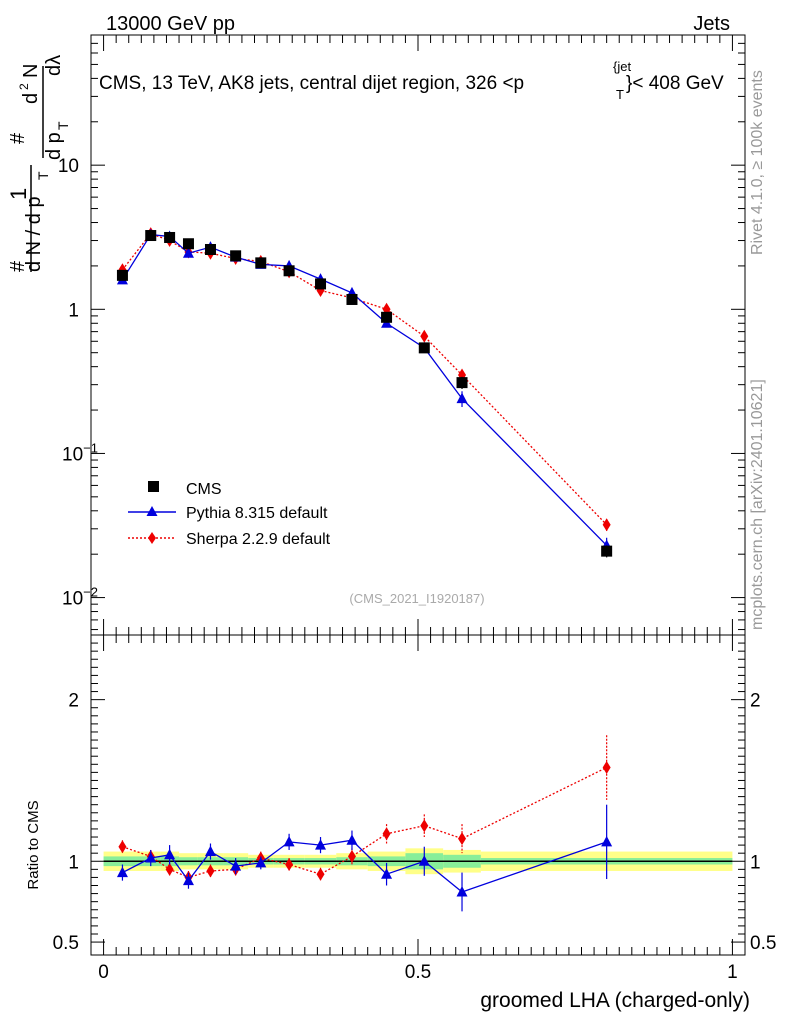 Image resolution: width=786 pixels, height=1024 pixels. I want to click on y-tick-exponent: −1, so click(90, 447).